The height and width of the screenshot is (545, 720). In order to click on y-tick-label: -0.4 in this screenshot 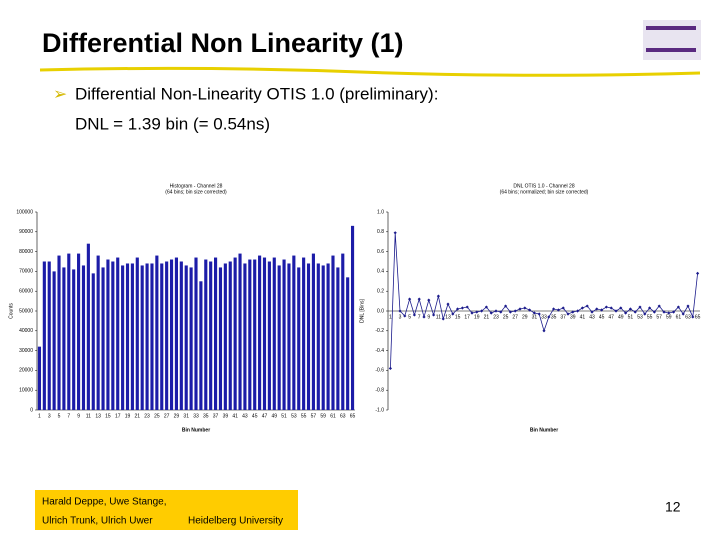, I will do `click(379, 351)`.